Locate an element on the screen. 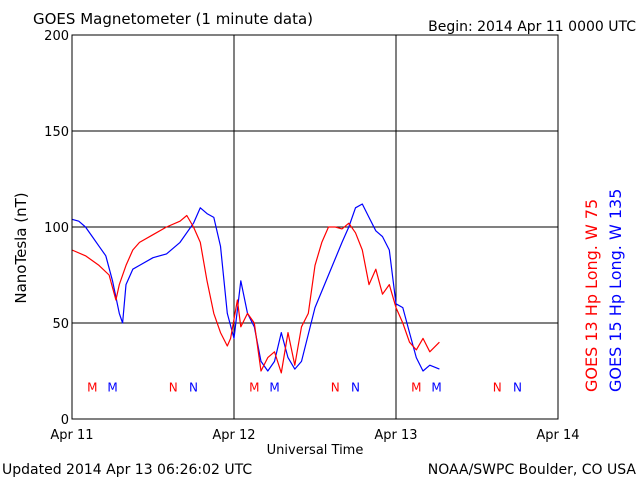  chart-title: GOES Magnetometer (1 minute data) is located at coordinates (173, 19).